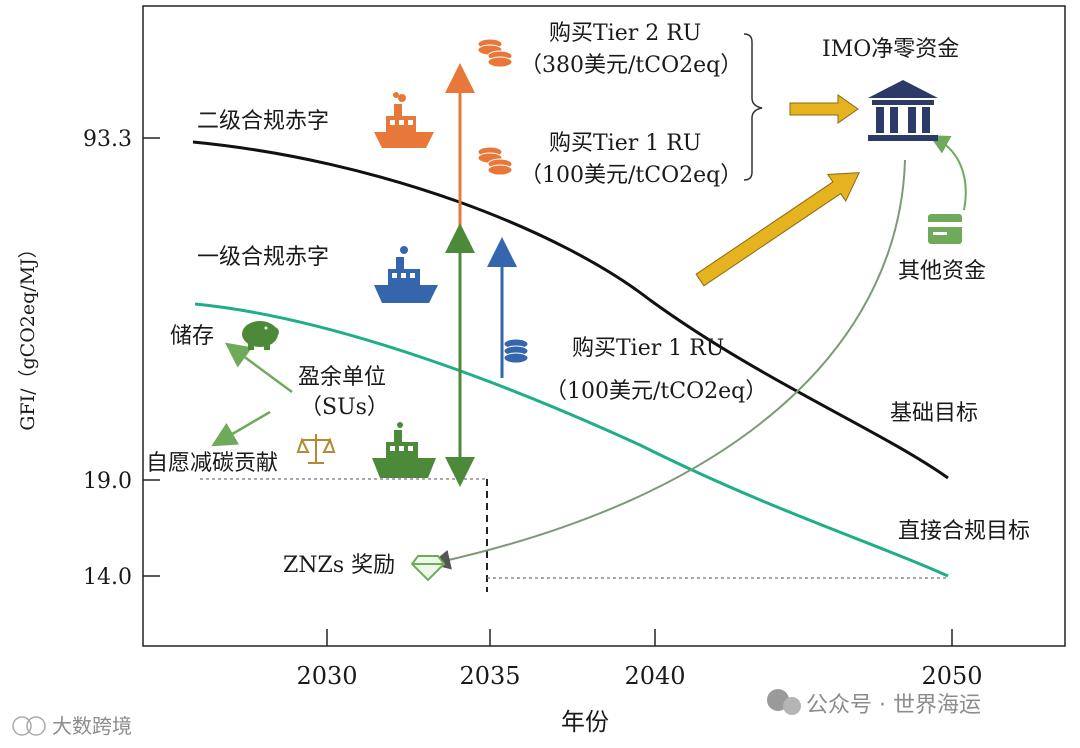 The height and width of the screenshot is (748, 1080). I want to click on buy-tier1-mid-price: （100美元/tCO2eq）, so click(656, 391).